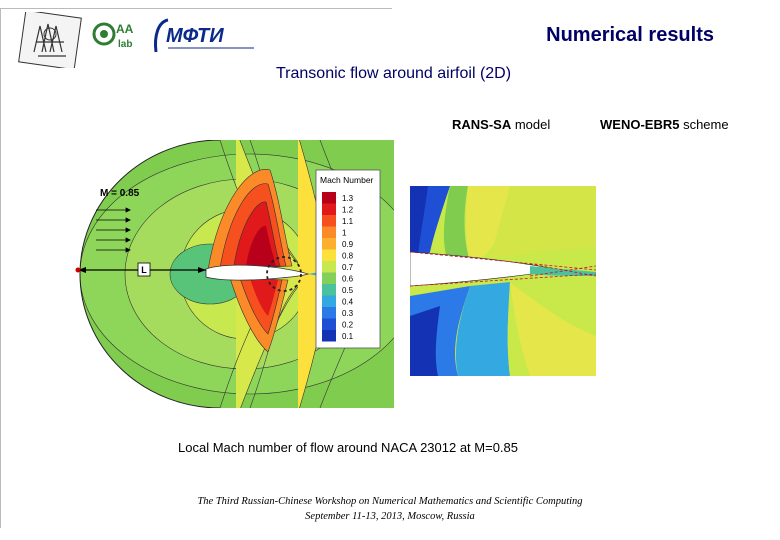  I want to click on legend-level-label: 0.1, so click(348, 336).